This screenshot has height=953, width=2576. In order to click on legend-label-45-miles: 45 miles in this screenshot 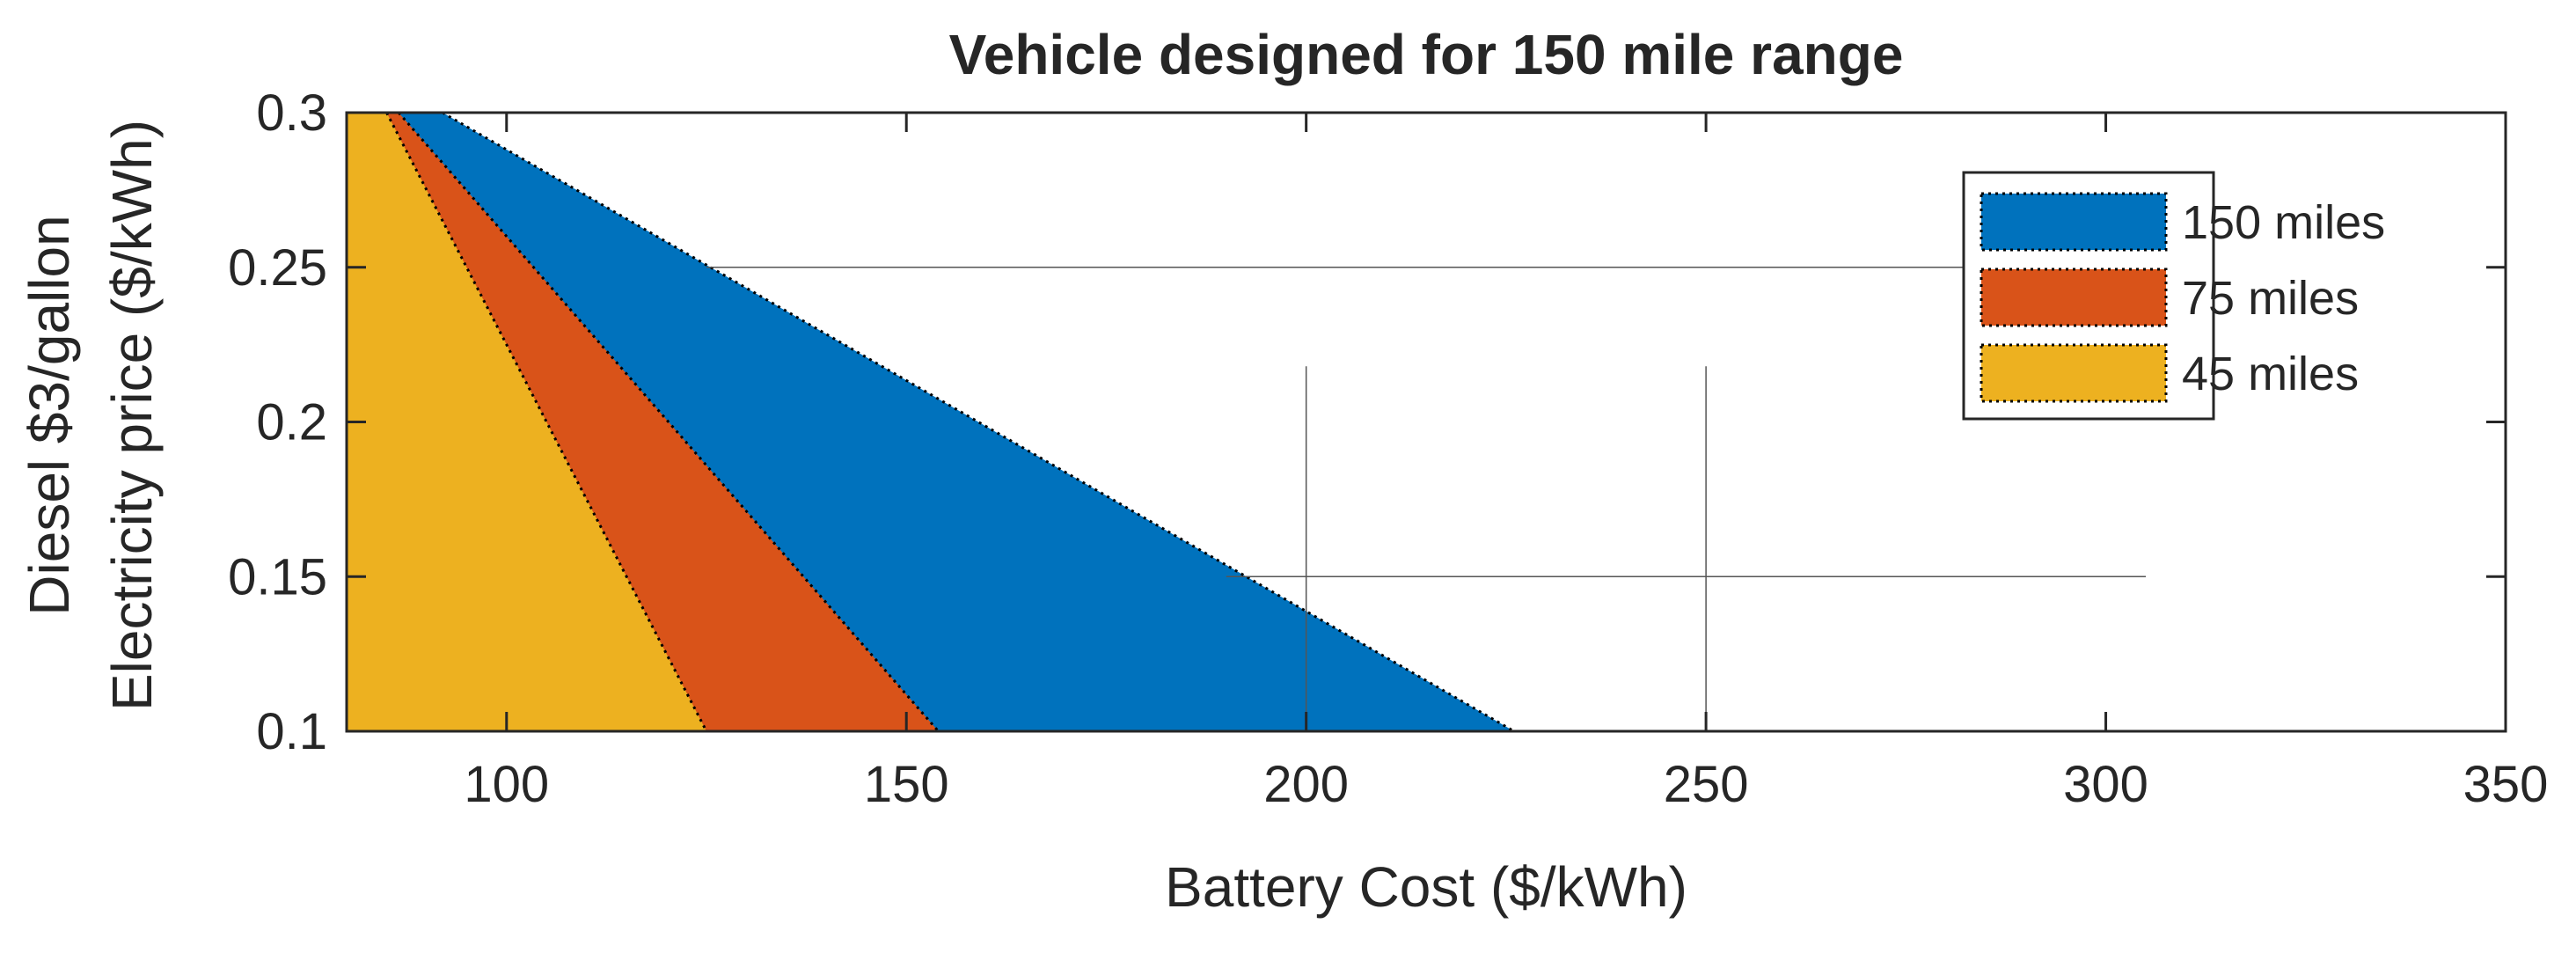, I will do `click(2270, 374)`.